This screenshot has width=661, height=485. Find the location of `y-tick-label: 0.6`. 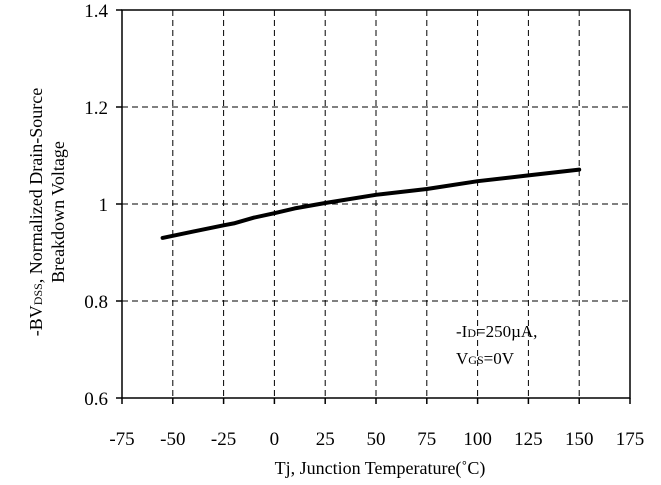

y-tick-label: 0.6 is located at coordinates (96, 399).